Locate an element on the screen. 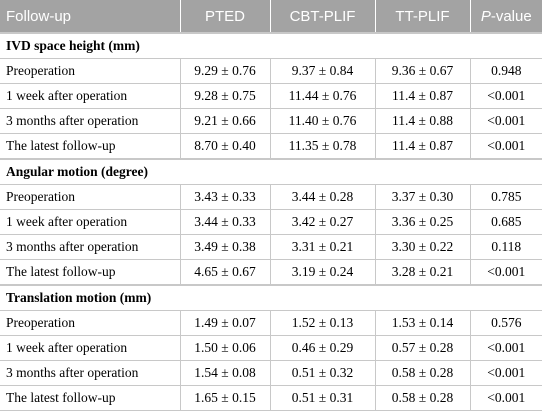 The width and height of the screenshot is (542, 411). header-row: Follow-up PTED CBT-PLIF TT-PLIF P-value is located at coordinates (271, 17).